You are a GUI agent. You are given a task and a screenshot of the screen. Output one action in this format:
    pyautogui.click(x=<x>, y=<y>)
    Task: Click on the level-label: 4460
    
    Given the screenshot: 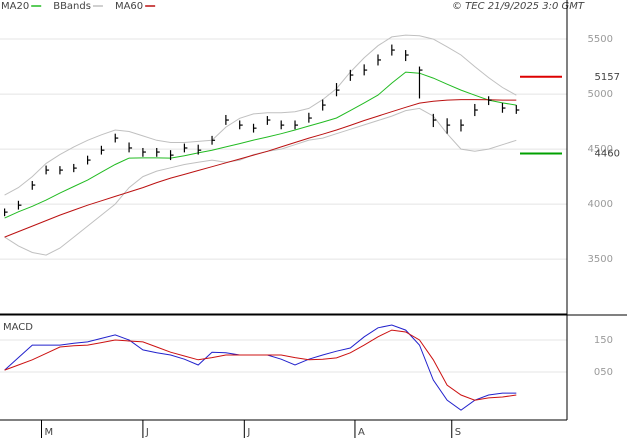 What is the action you would take?
    pyautogui.click(x=607, y=153)
    